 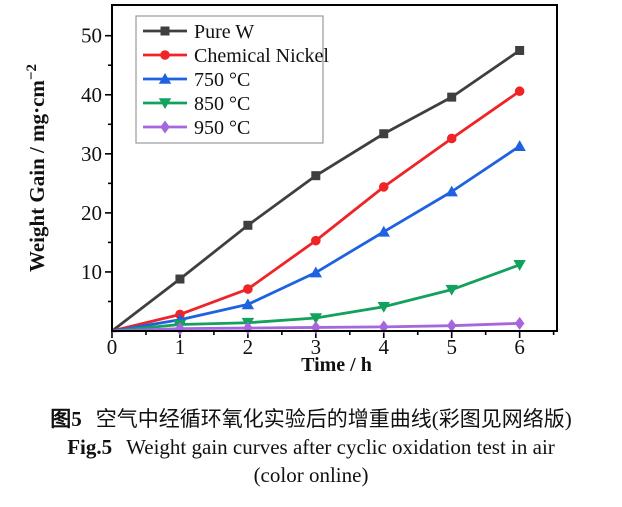 I want to click on x-tick-label: 6, so click(x=519, y=347).